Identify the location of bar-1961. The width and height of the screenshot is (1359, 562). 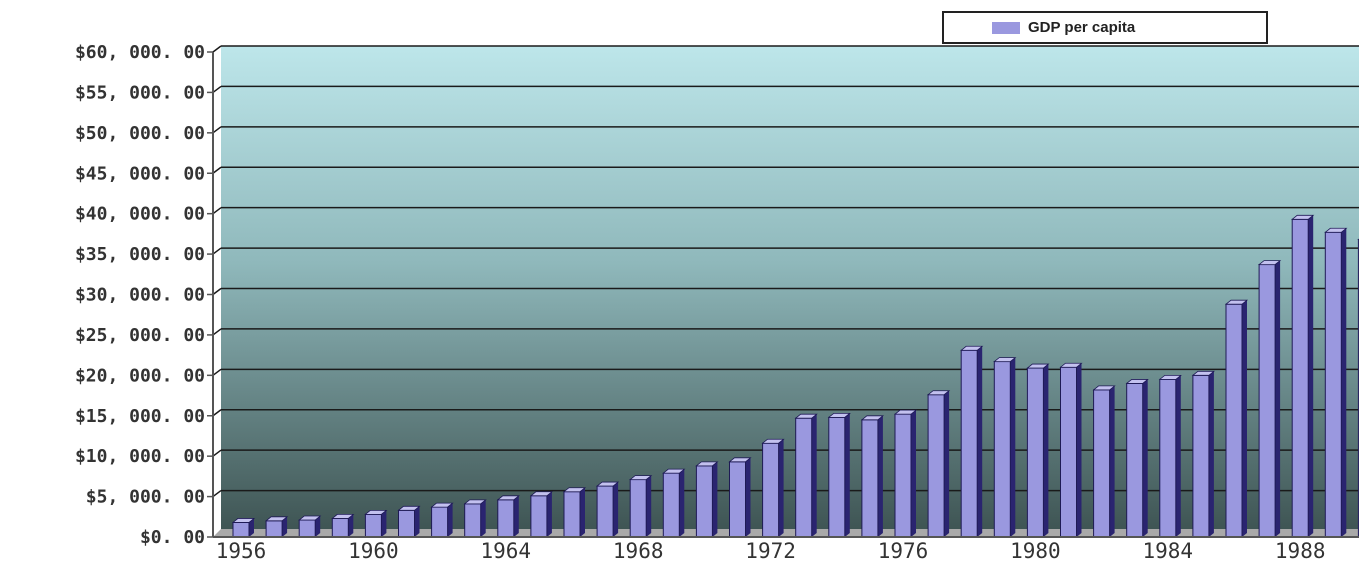
(409, 521).